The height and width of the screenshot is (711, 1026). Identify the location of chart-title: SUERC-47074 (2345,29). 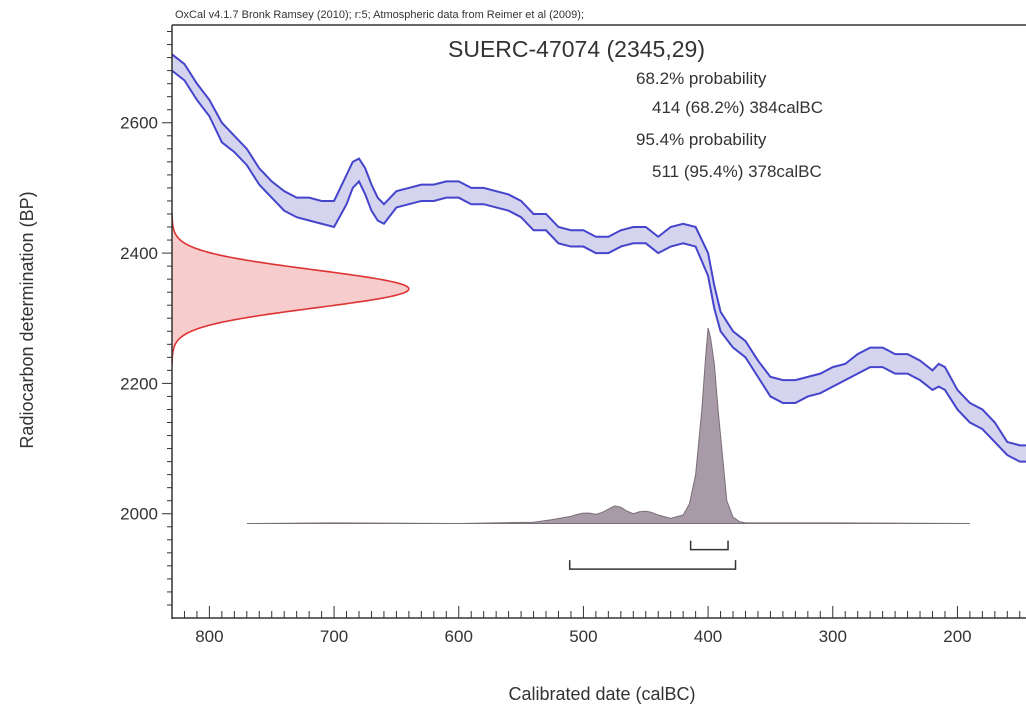
(576, 49).